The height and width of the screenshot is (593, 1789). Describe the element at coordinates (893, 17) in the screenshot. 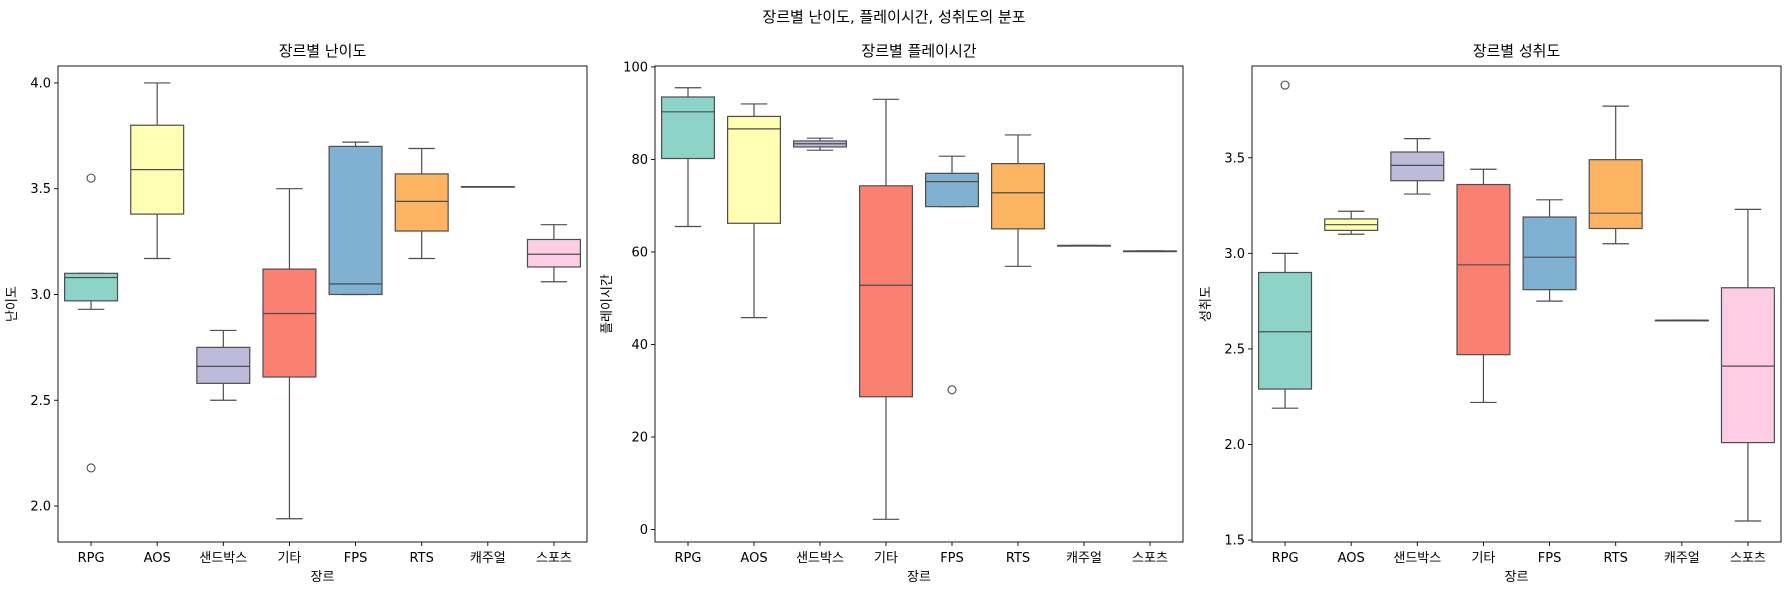

I see `figure-suptitle: 장르별 난이도, 플레이시간, 성취도의 분포` at that location.